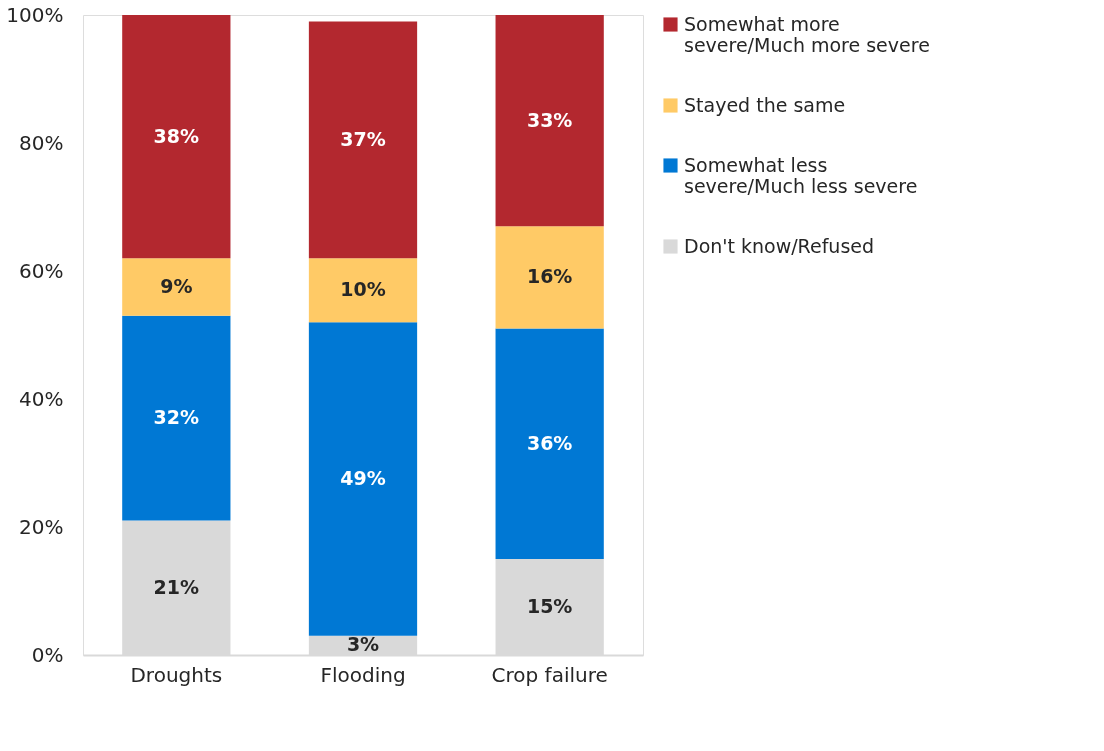 The width and height of the screenshot is (1104, 751). I want to click on data-label: 37%, so click(363, 138).